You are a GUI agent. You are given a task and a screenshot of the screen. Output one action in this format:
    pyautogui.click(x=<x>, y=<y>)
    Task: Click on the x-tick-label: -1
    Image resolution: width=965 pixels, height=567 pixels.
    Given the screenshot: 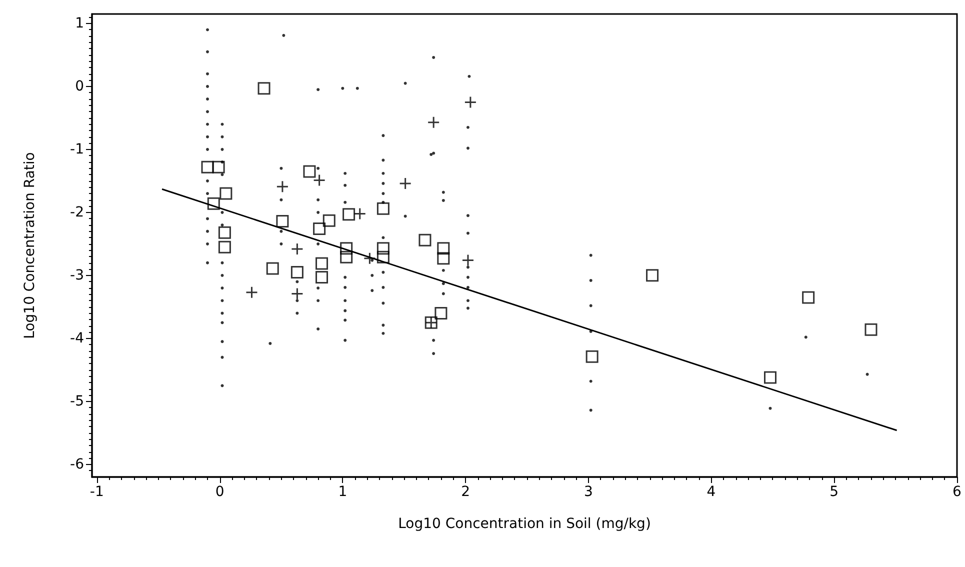 What is the action you would take?
    pyautogui.click(x=97, y=492)
    